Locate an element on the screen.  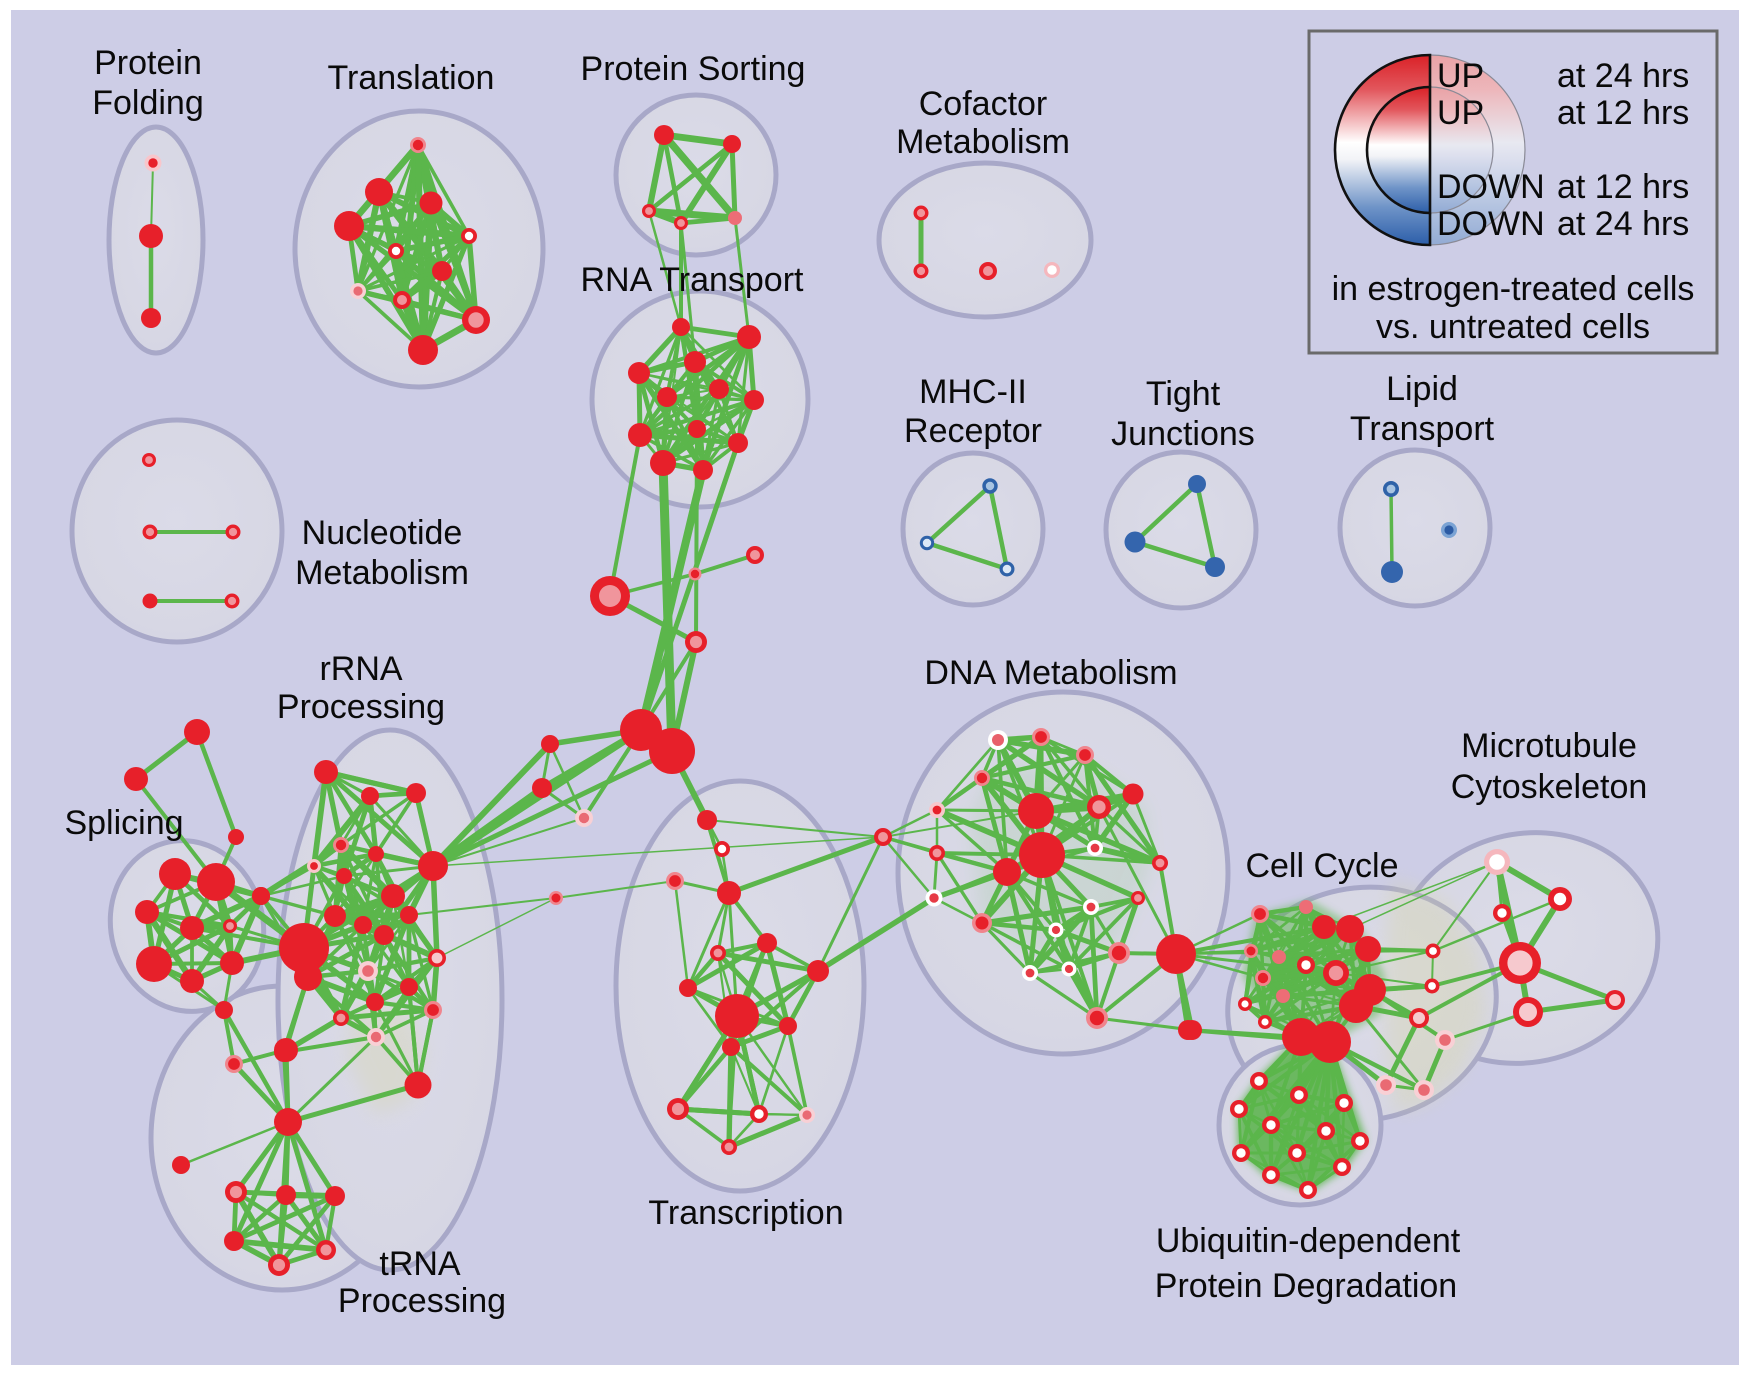
svg-text: Microtubule is located at coordinates (1549, 746).